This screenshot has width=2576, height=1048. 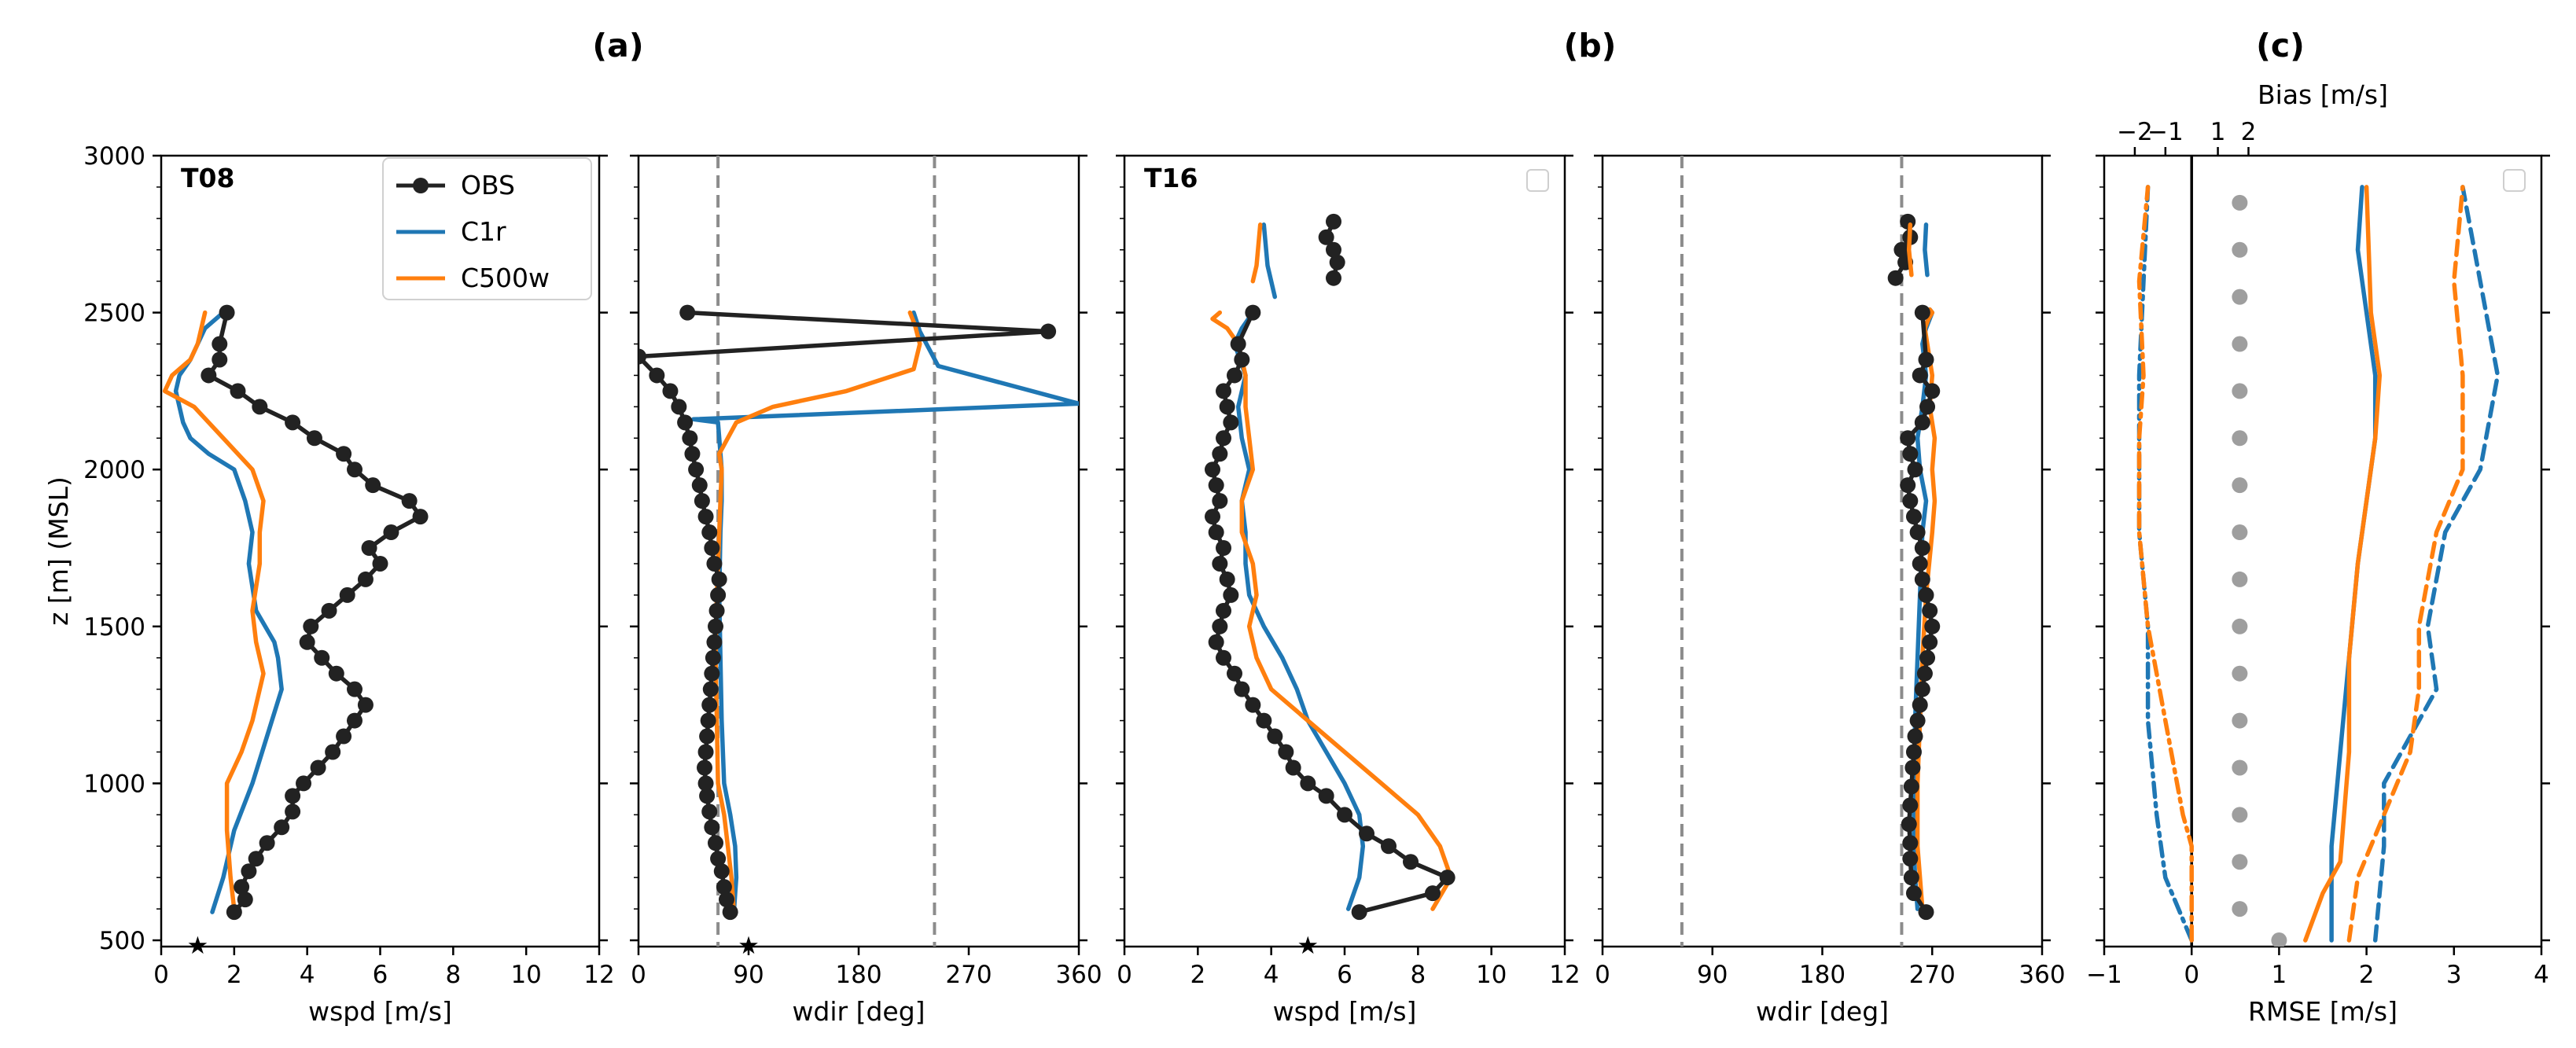 I want to click on c1r-line, so click(x=229, y=612).